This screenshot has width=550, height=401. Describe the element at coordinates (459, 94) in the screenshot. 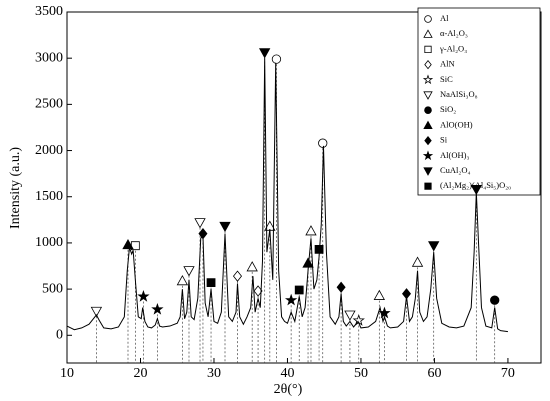

I see `legend-label: NaAlSi₃O₈` at that location.